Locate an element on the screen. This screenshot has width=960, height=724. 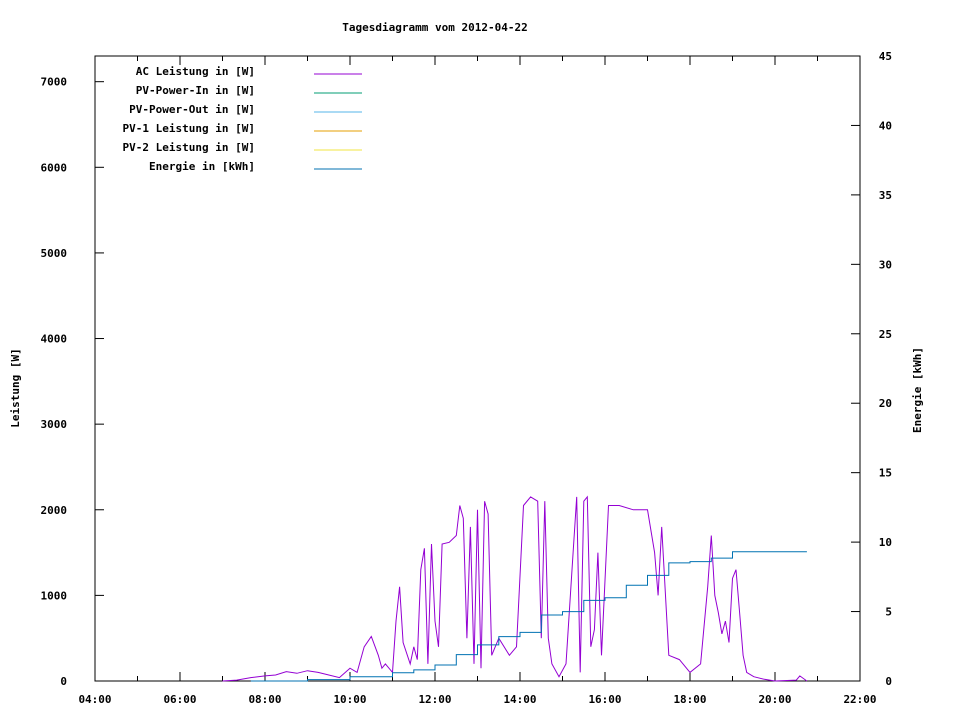
x-tick-label: 18:00 is located at coordinates (689, 699).